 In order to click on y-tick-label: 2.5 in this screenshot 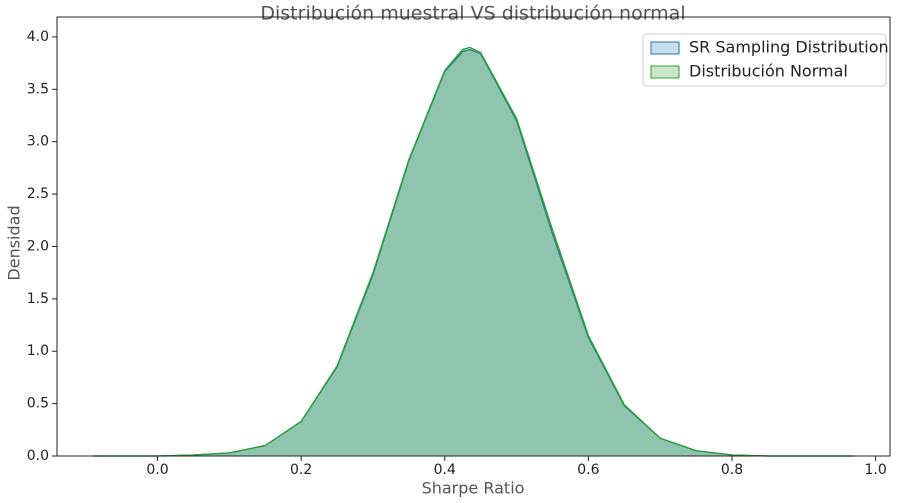, I will do `click(38, 194)`.